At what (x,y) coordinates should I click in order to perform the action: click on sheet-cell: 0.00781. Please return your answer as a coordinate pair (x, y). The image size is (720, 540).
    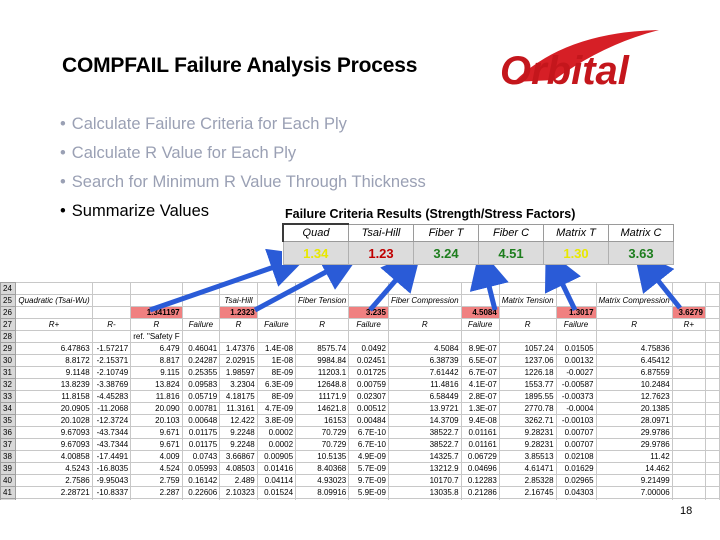
    Looking at the image, I should click on (201, 408).